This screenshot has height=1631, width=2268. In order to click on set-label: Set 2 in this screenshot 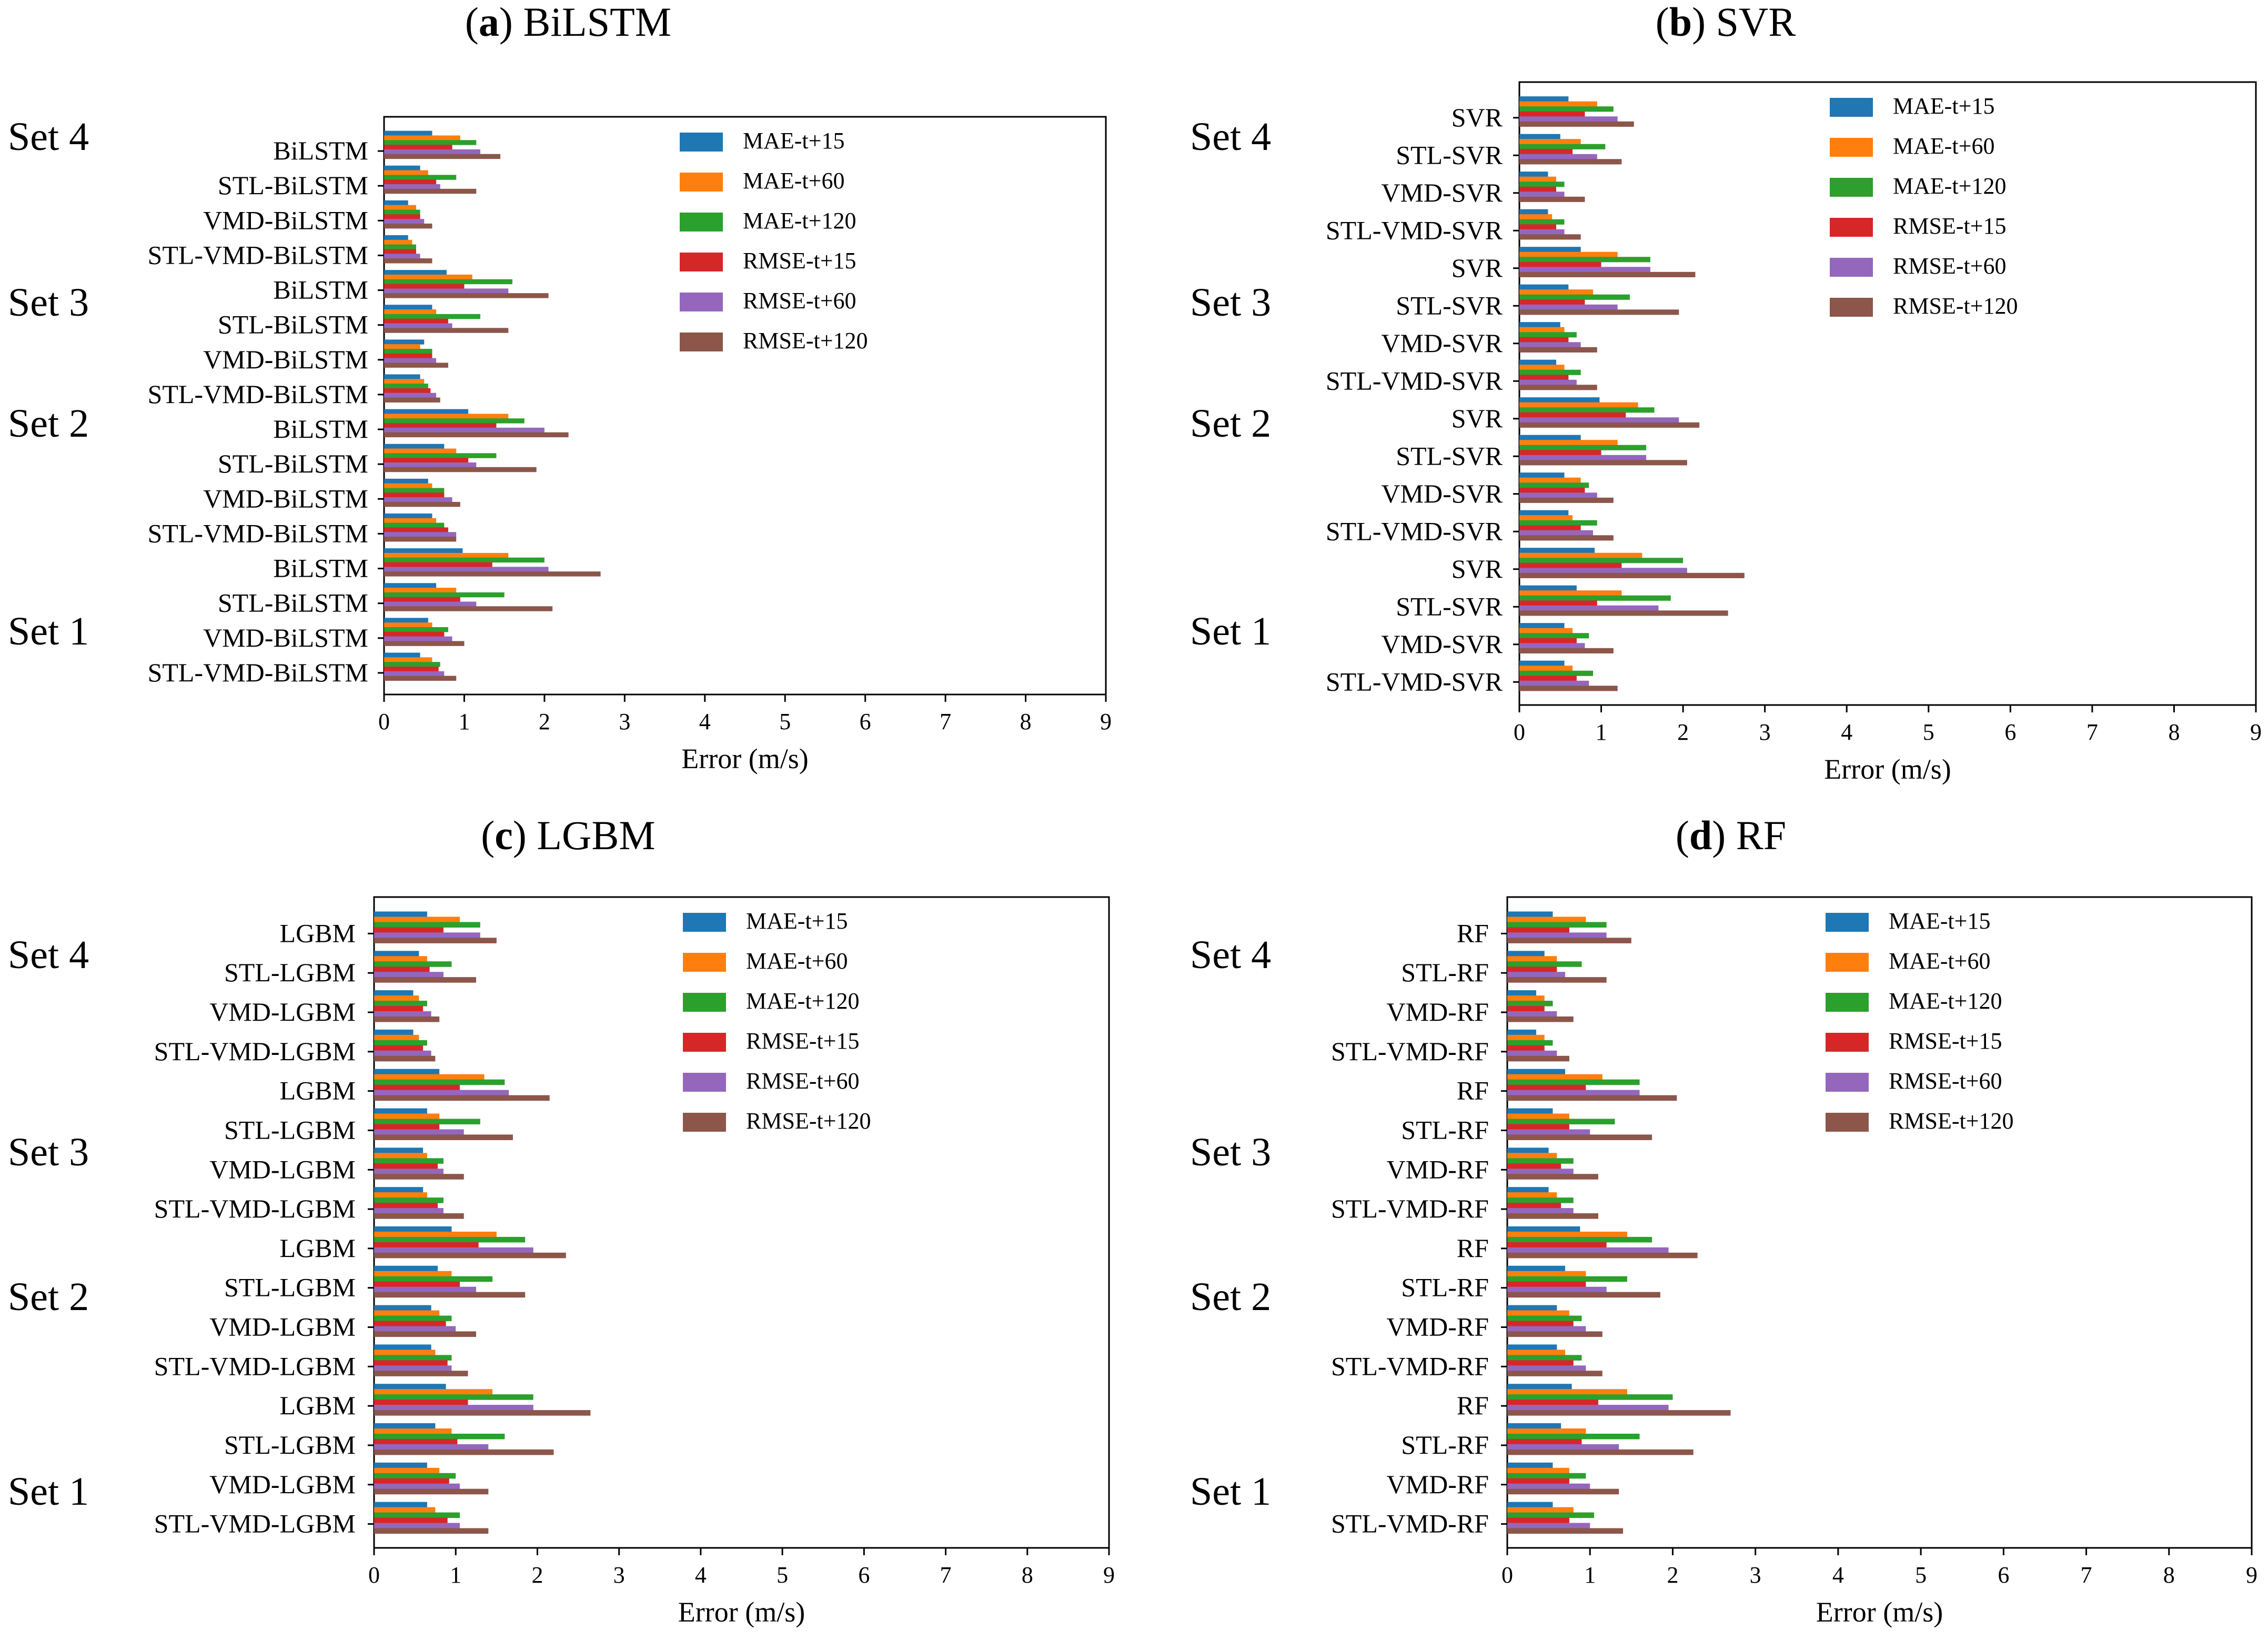, I will do `click(48, 1297)`.